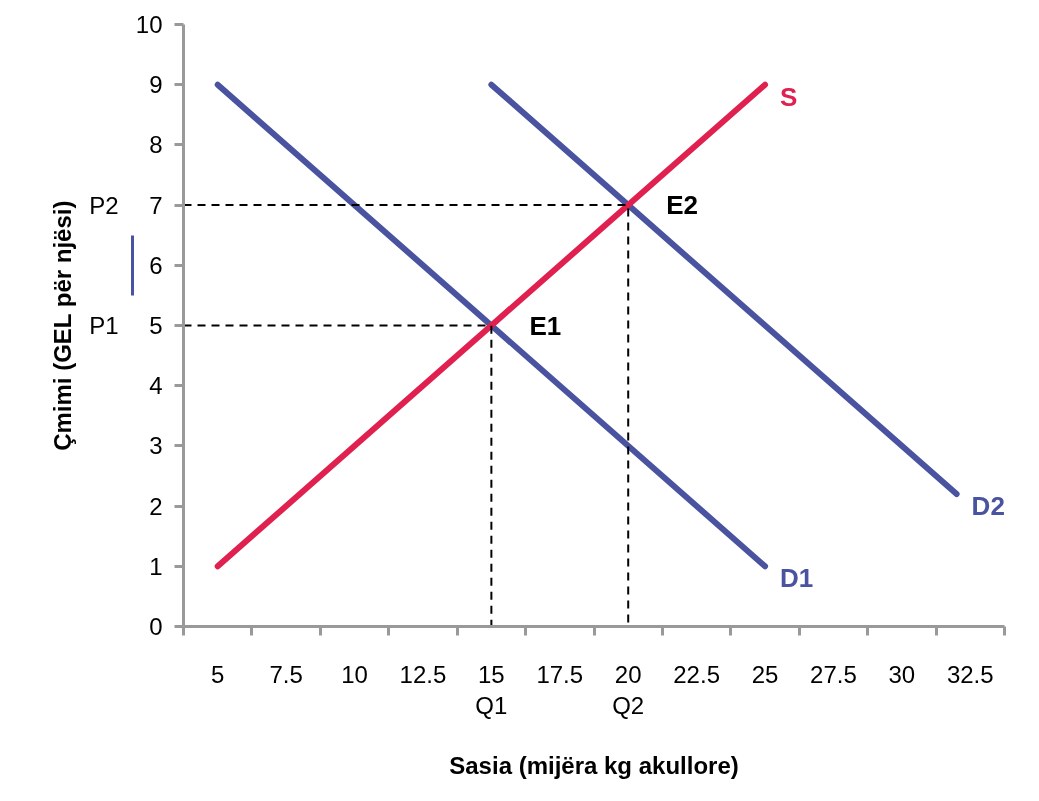 Image resolution: width=1039 pixels, height=801 pixels. What do you see at coordinates (156, 145) in the screenshot?
I see `y-tick-label: 8` at bounding box center [156, 145].